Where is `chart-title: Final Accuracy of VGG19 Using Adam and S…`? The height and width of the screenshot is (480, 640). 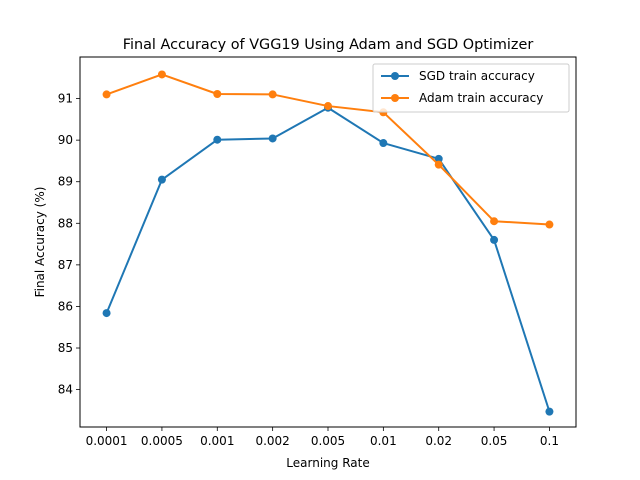
chart-title: Final Accuracy of VGG19 Using Adam and S… is located at coordinates (328, 45).